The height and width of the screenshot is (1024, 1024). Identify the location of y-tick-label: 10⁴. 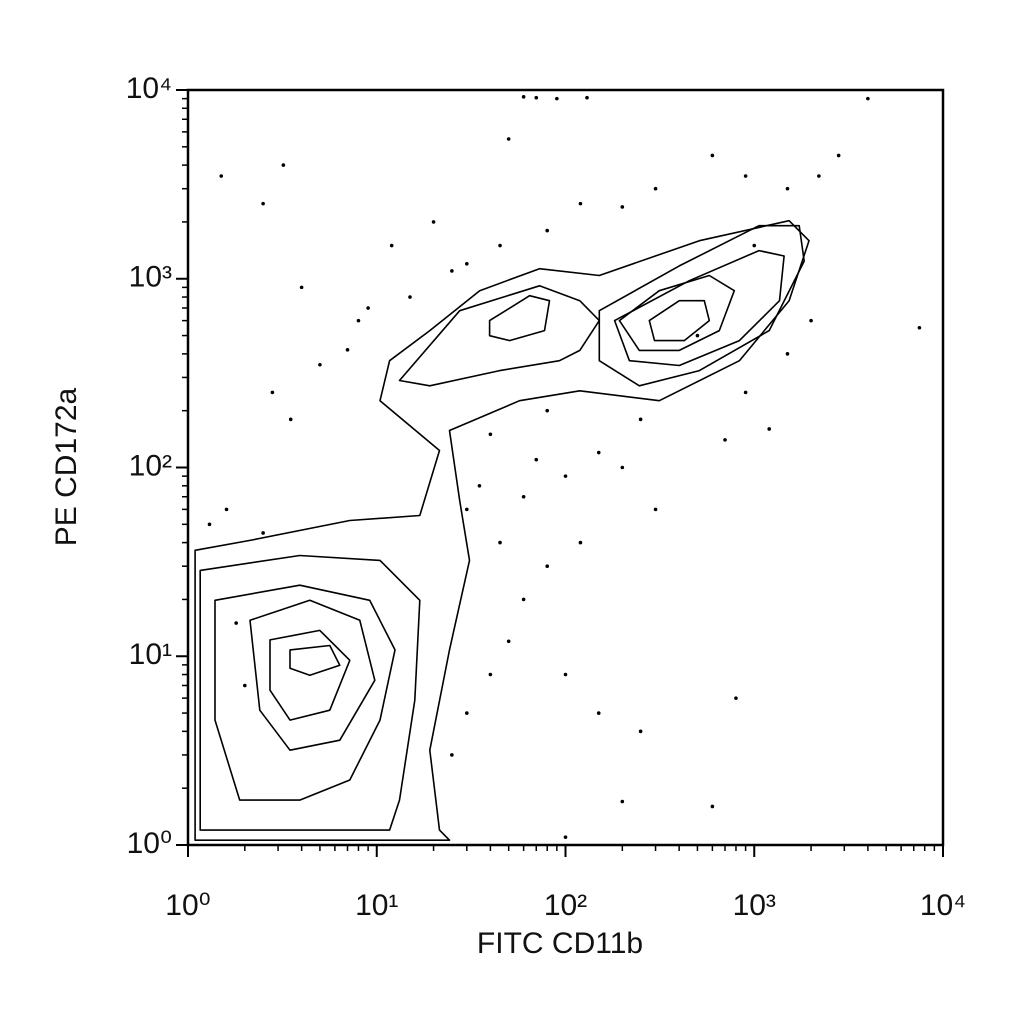
(149, 88).